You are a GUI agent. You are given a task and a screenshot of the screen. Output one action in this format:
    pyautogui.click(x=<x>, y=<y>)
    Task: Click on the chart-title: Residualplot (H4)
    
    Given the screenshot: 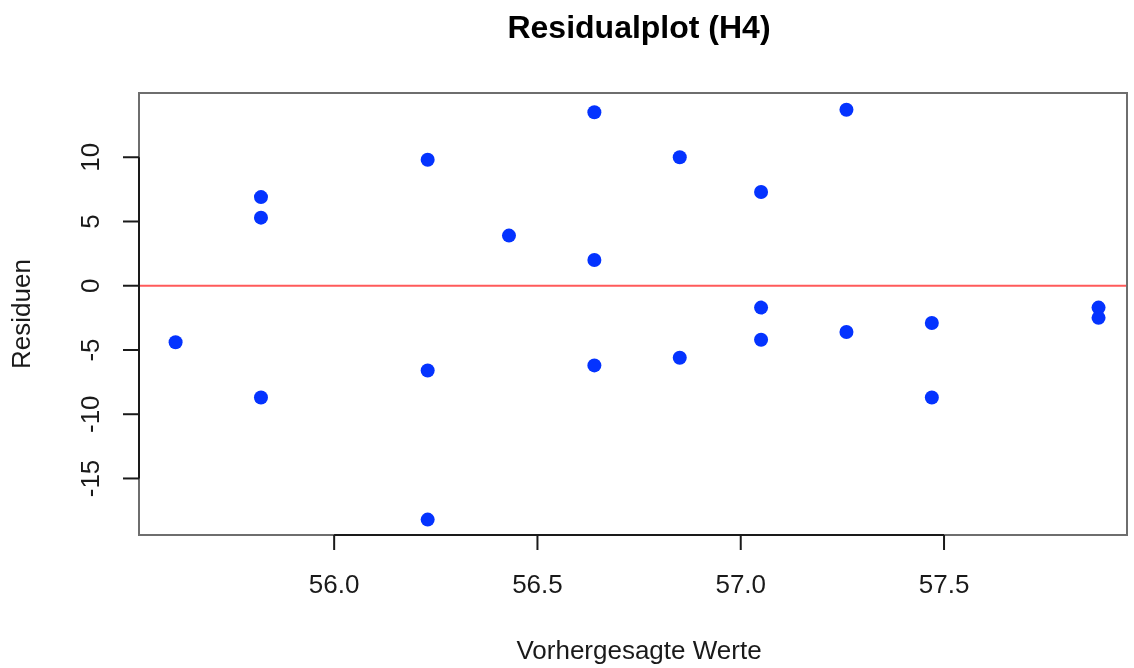 What is the action you would take?
    pyautogui.click(x=639, y=26)
    